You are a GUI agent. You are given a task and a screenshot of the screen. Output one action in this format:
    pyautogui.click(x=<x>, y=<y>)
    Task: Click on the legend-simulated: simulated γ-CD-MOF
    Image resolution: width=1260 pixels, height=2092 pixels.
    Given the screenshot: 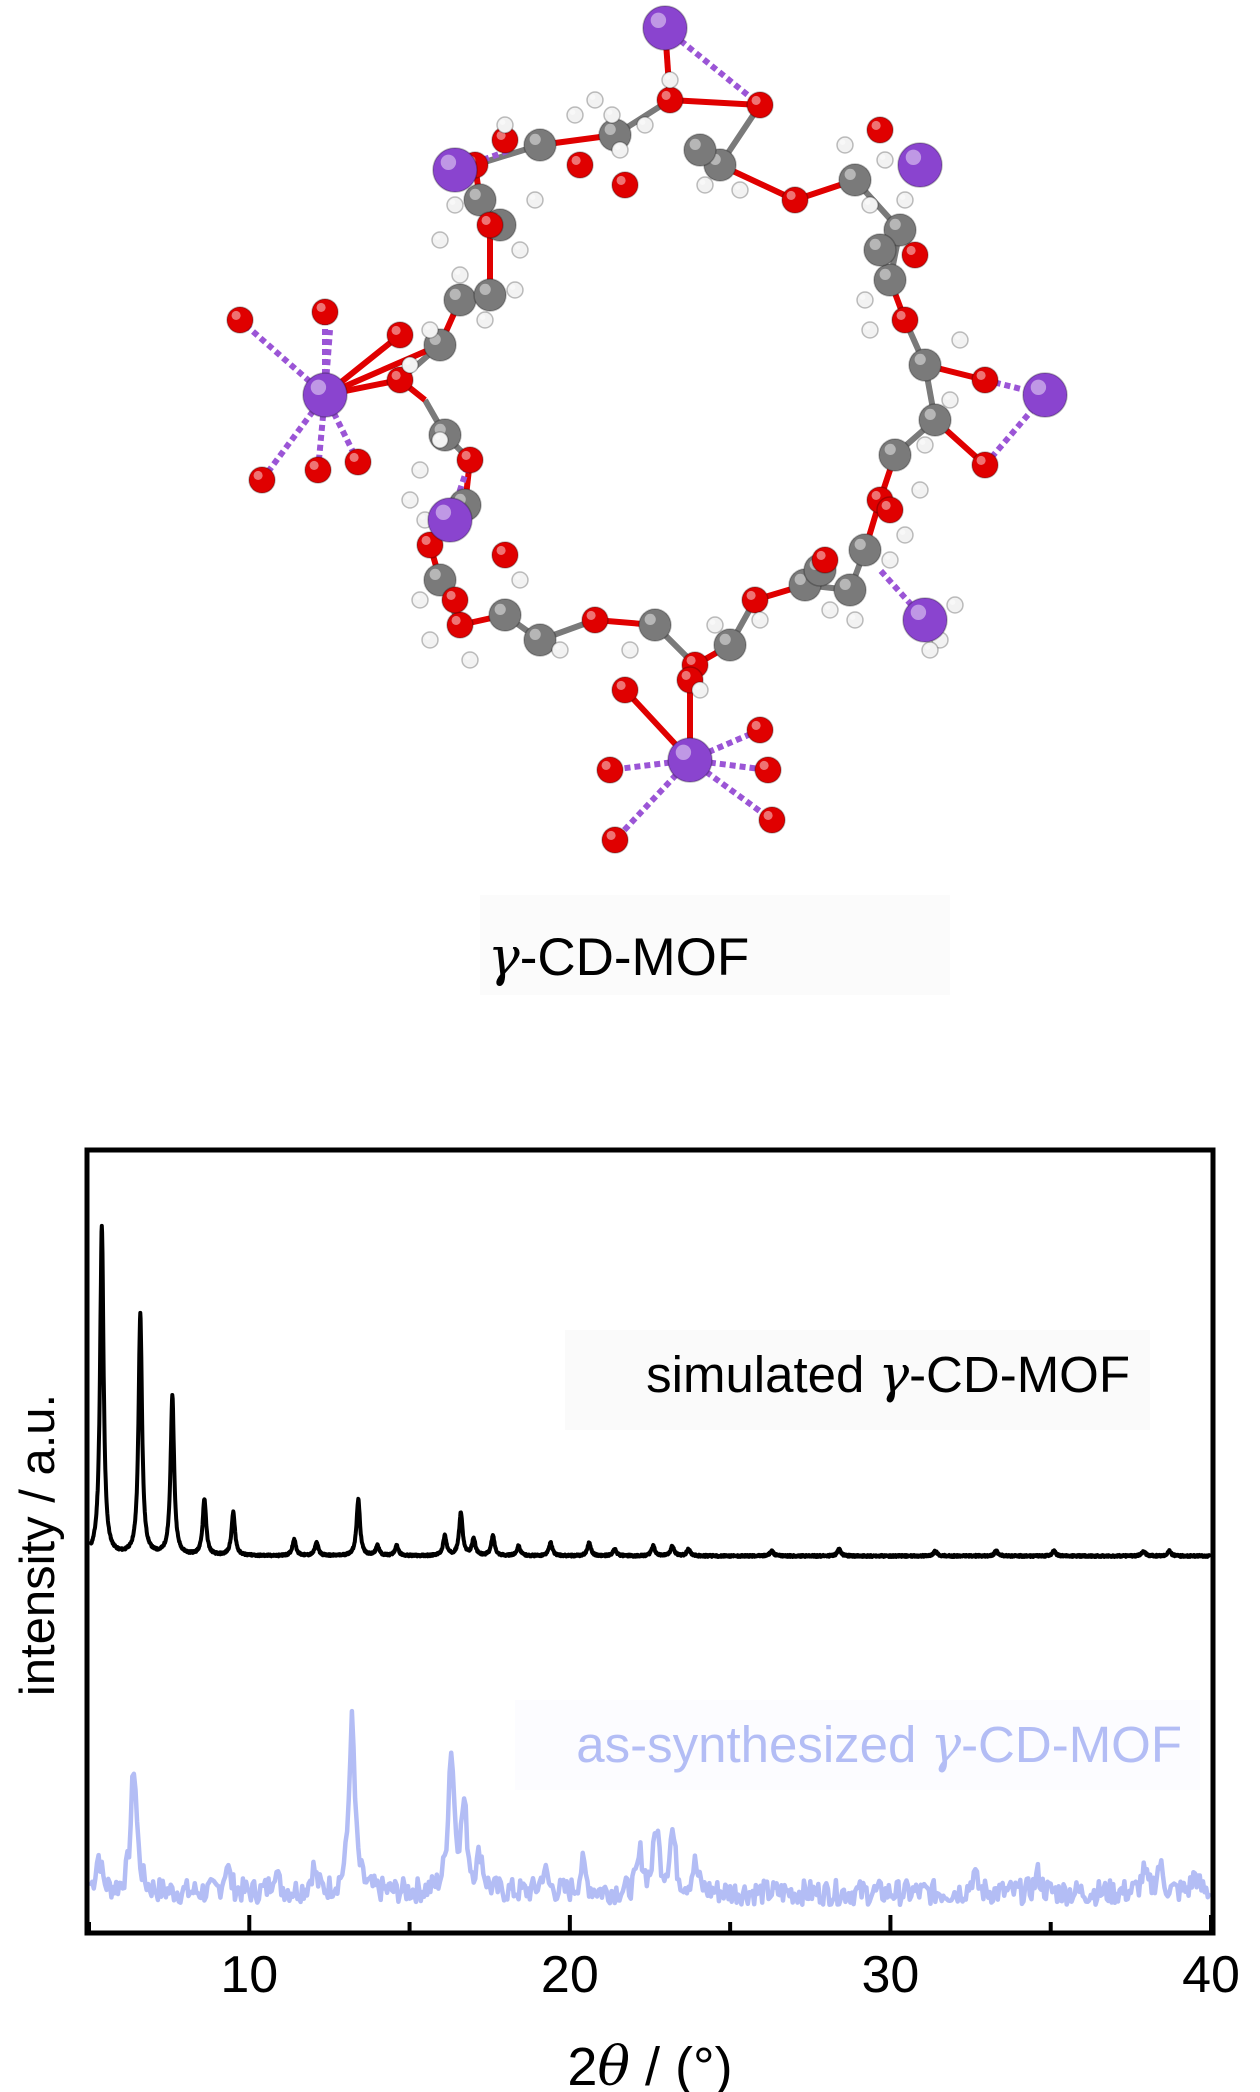 What is the action you would take?
    pyautogui.click(x=888, y=1375)
    